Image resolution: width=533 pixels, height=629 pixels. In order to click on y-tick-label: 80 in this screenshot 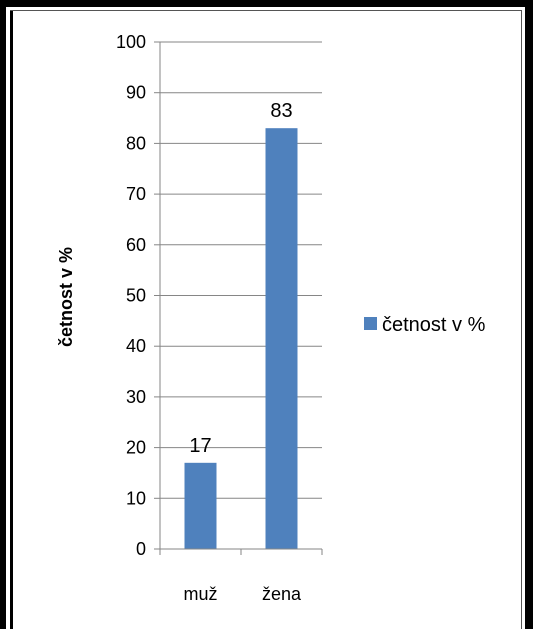, I will do `click(136, 143)`.